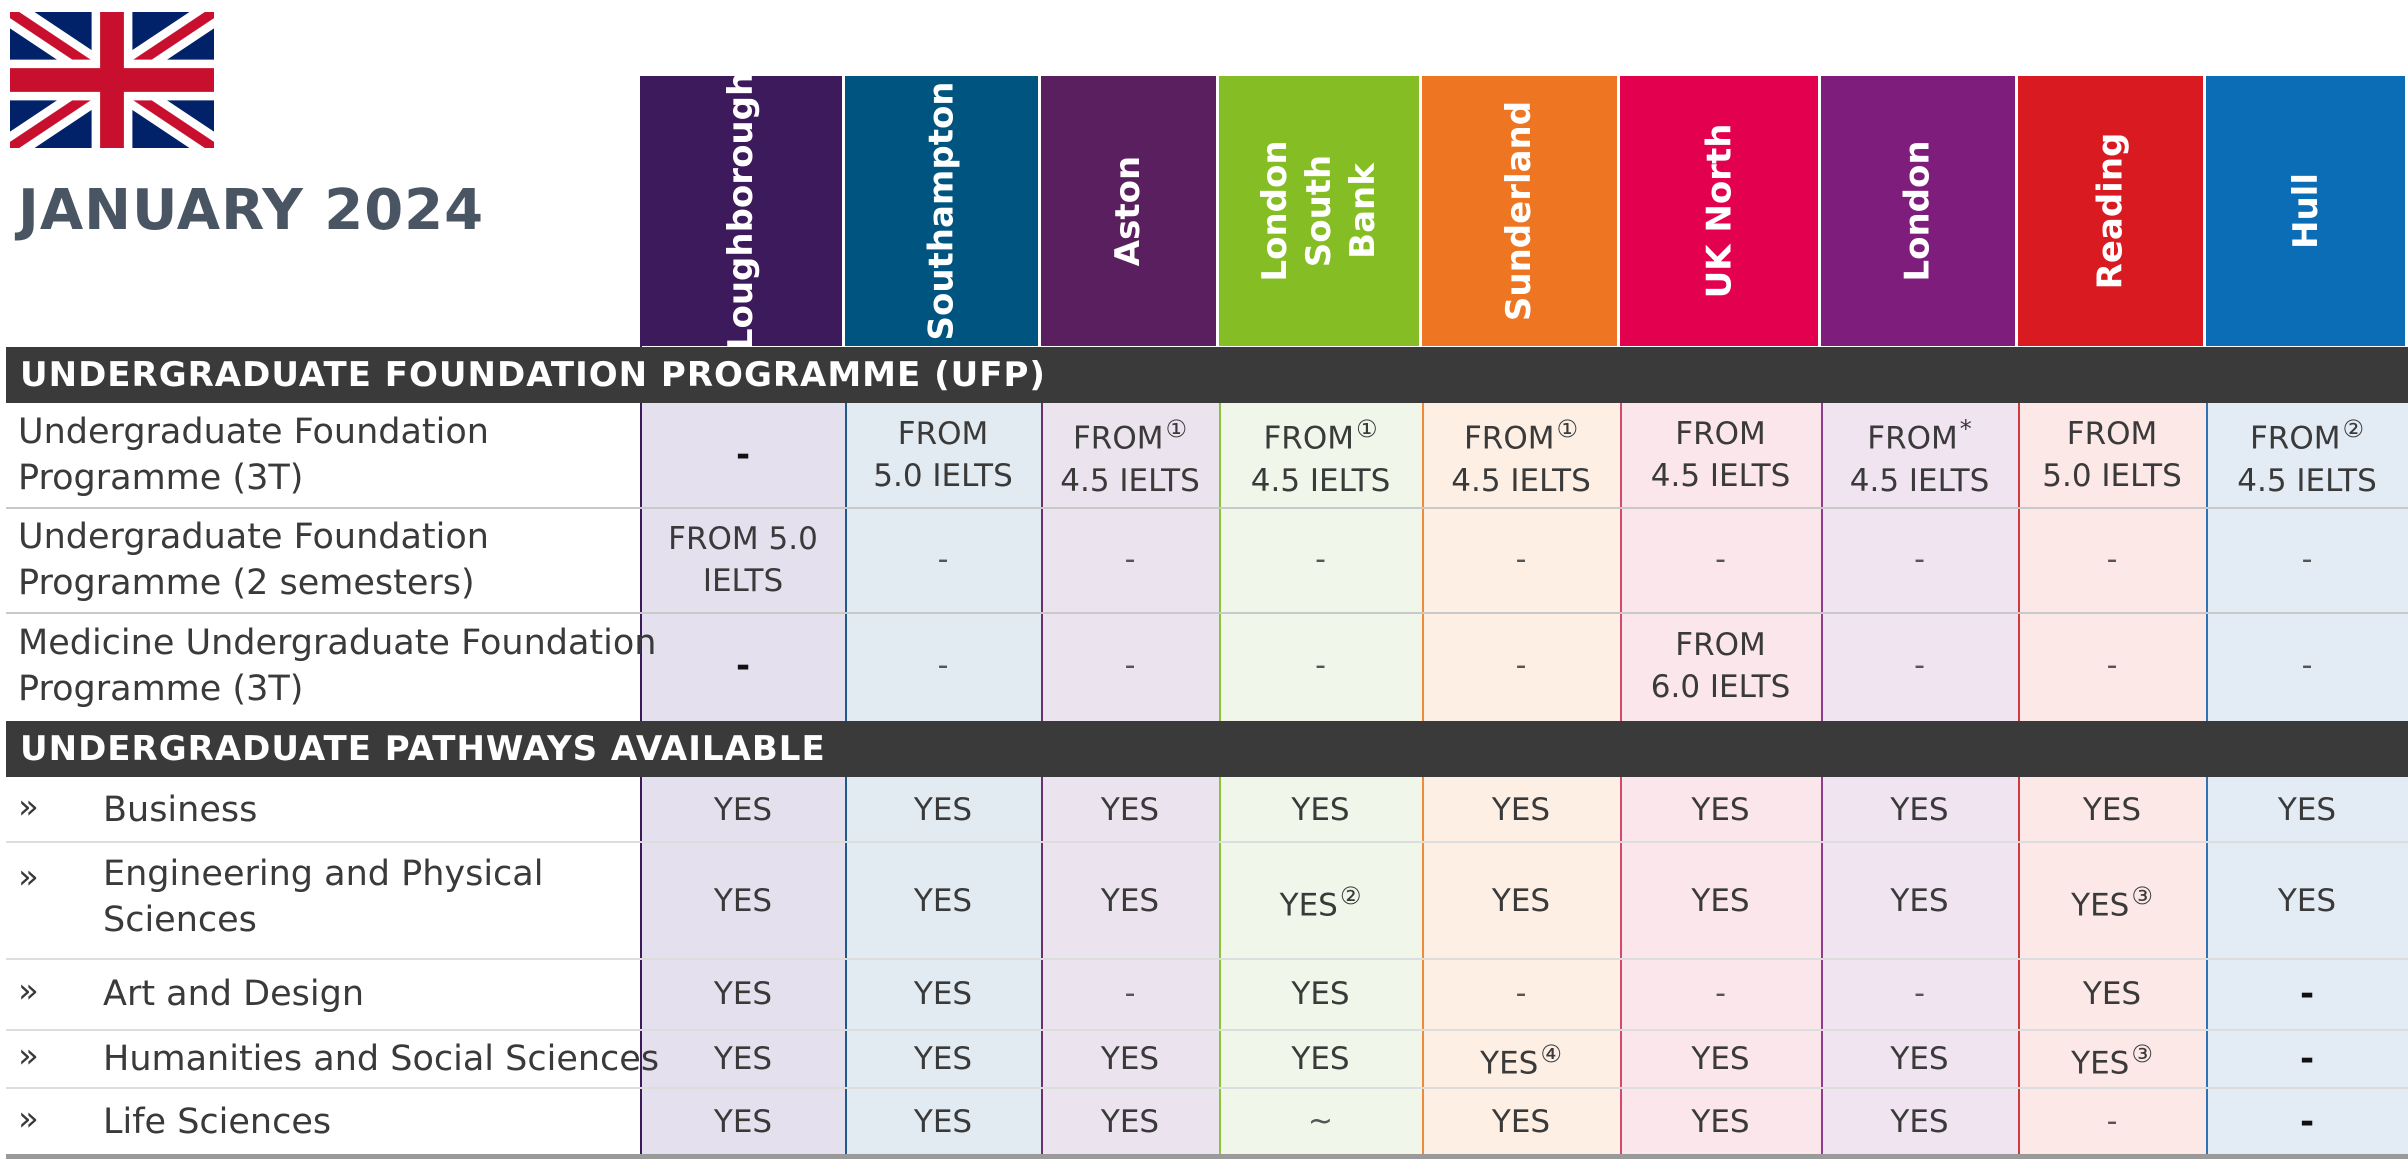  What do you see at coordinates (1719, 211) in the screenshot?
I see `column-header-label: UK North` at bounding box center [1719, 211].